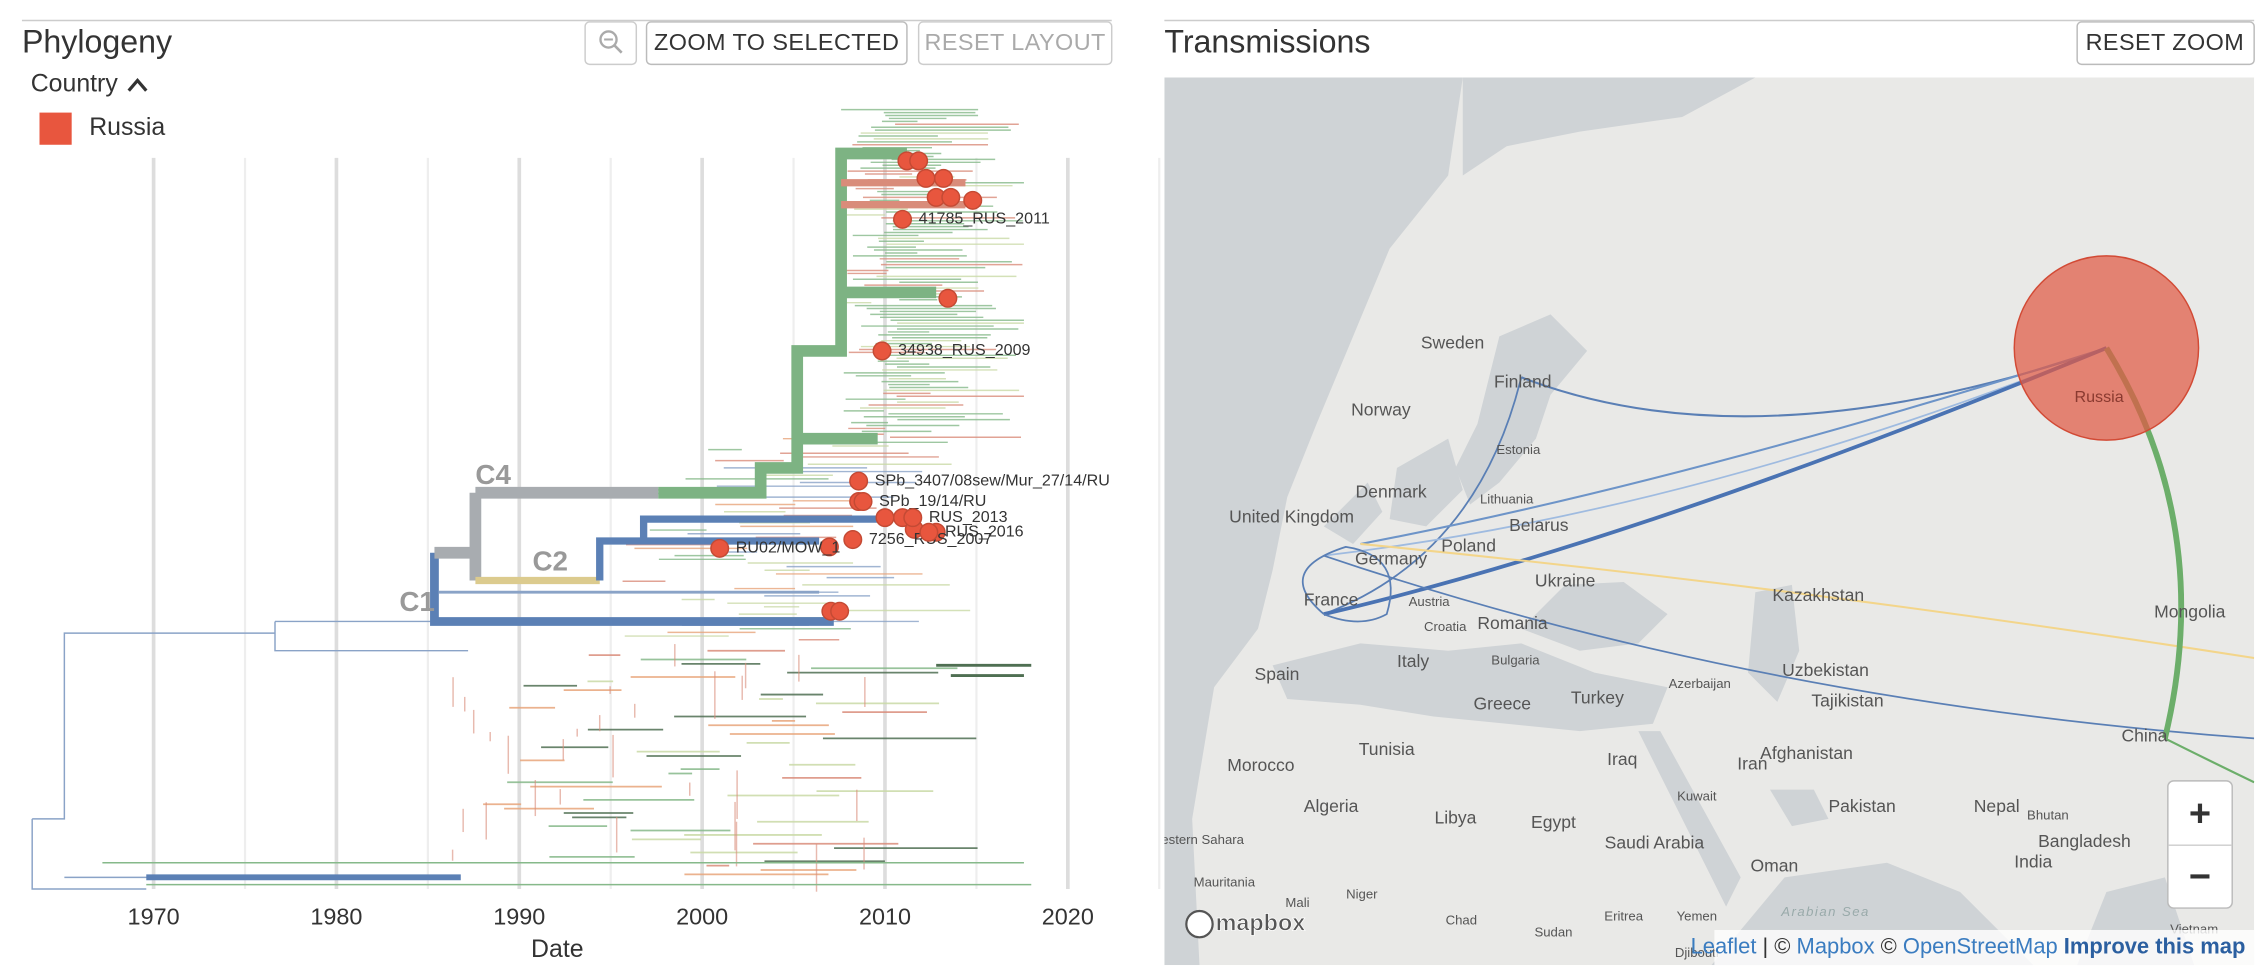 The width and height of the screenshot is (2260, 968). I want to click on leaflet-link: Leaflet, so click(1724, 945).